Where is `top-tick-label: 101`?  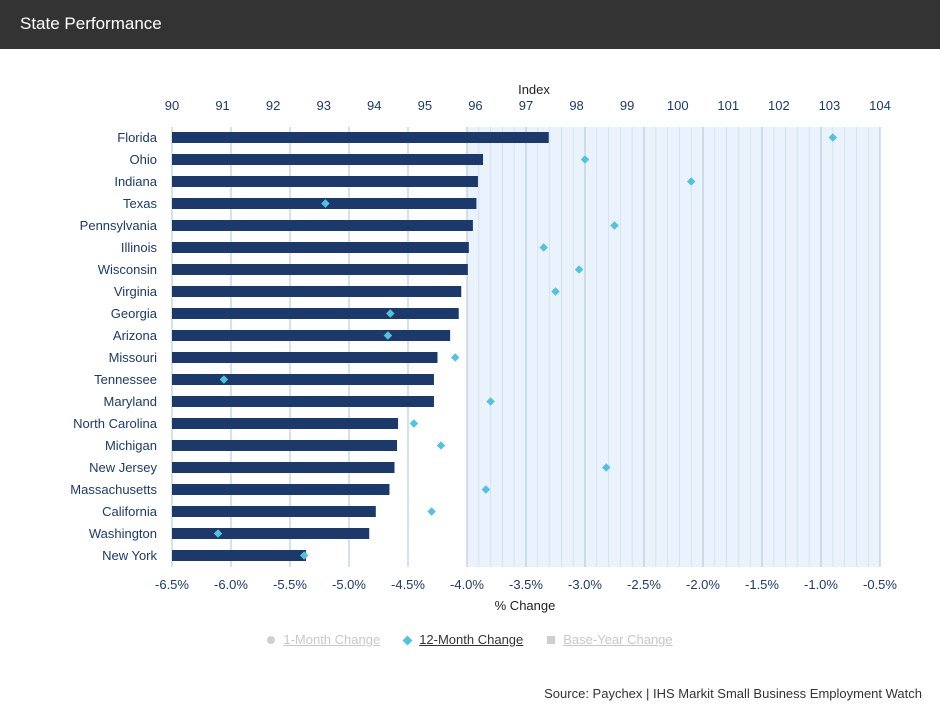 top-tick-label: 101 is located at coordinates (728, 105).